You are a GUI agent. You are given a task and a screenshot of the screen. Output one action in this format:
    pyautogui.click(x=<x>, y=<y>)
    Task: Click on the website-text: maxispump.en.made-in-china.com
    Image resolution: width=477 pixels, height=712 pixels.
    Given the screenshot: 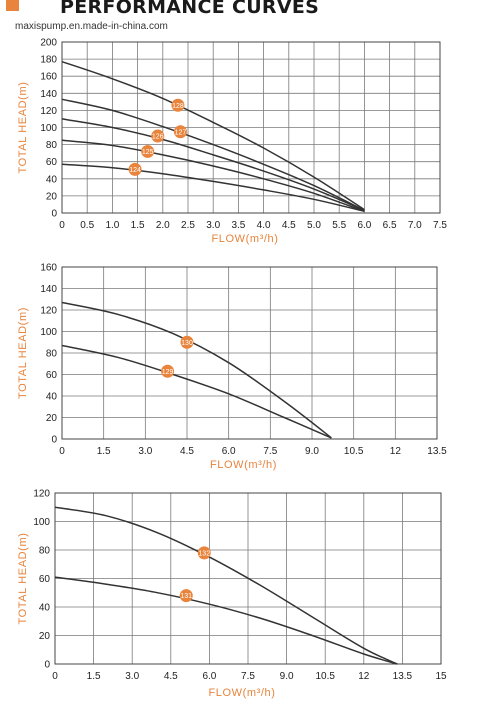 What is the action you would take?
    pyautogui.click(x=91, y=26)
    